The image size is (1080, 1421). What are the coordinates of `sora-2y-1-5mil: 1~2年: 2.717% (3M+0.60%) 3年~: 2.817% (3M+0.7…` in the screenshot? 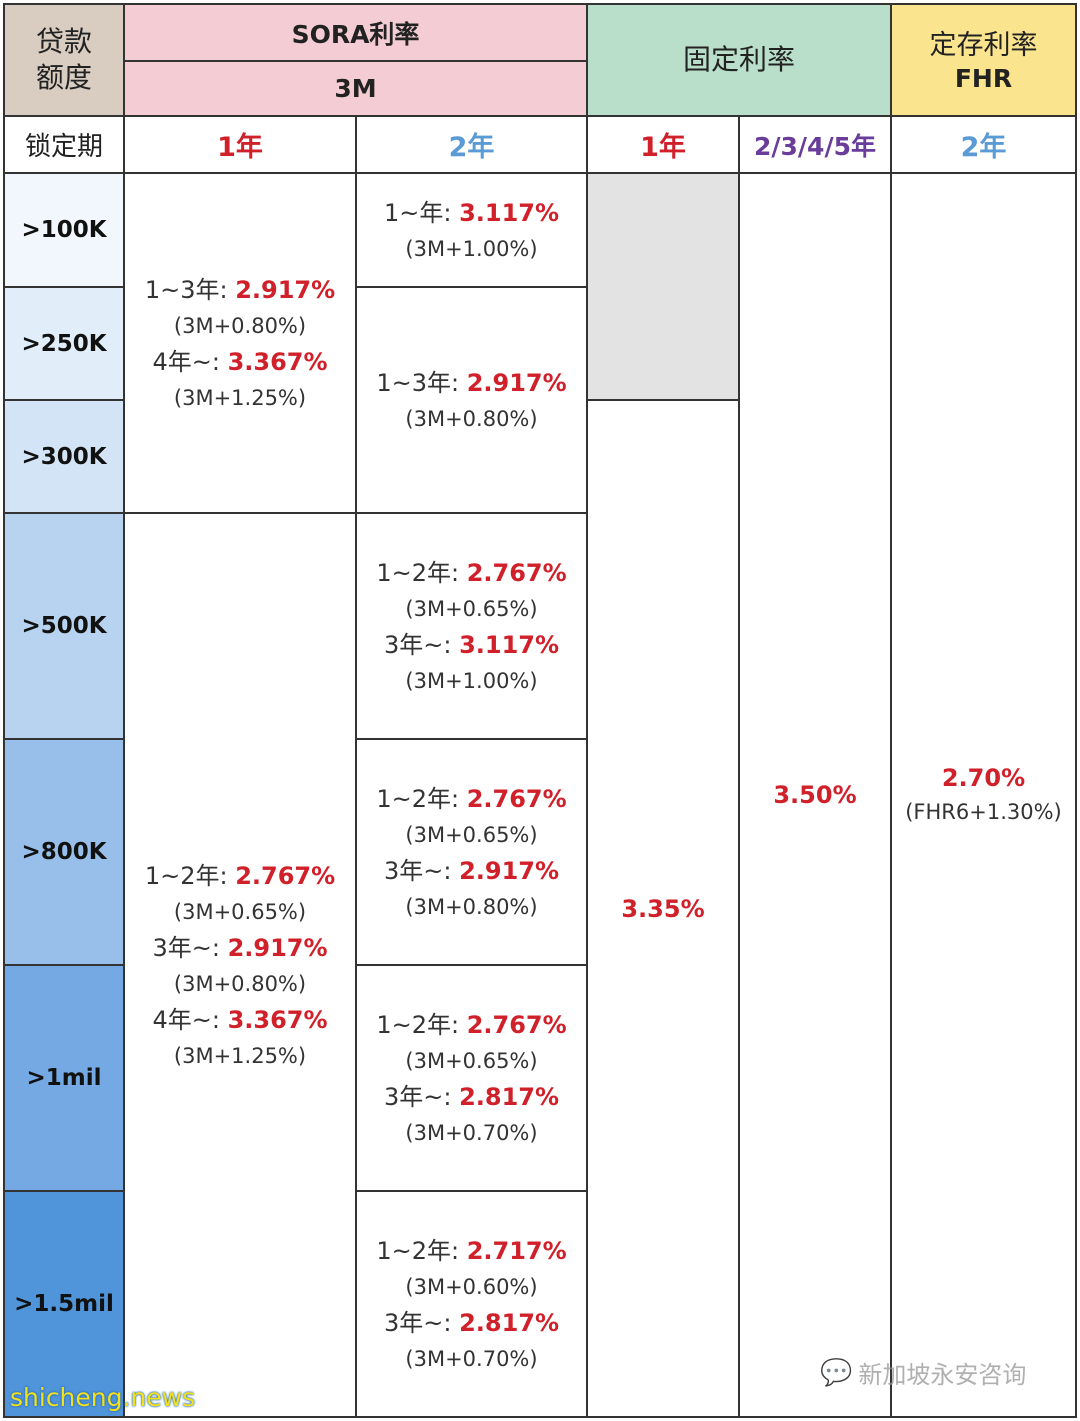 It's located at (471, 1304).